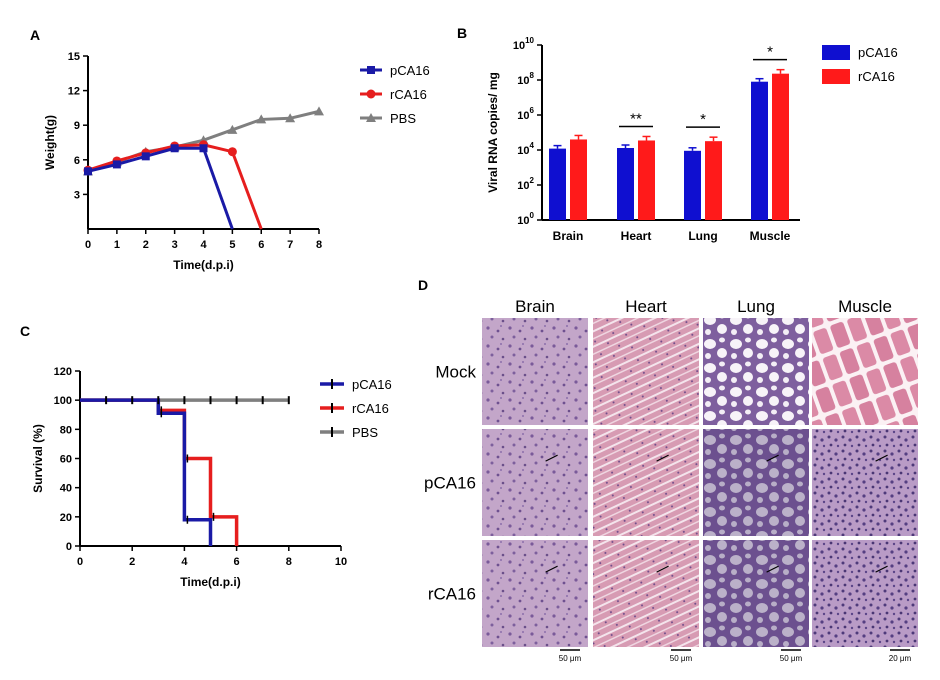 The image size is (940, 680). Describe the element at coordinates (50, 142) in the screenshot. I see `y-axis-label: Weight(g)` at that location.